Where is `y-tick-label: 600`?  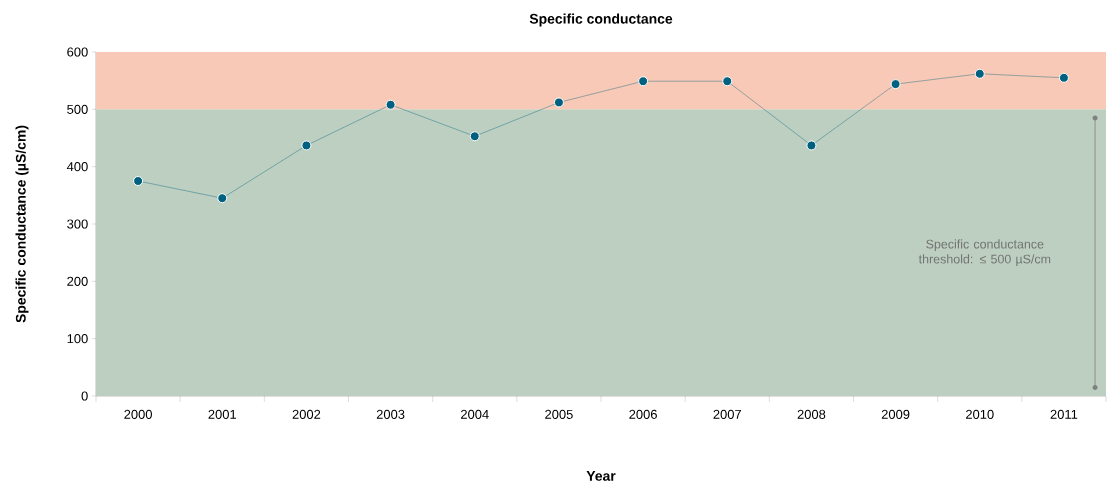 y-tick-label: 600 is located at coordinates (77, 52).